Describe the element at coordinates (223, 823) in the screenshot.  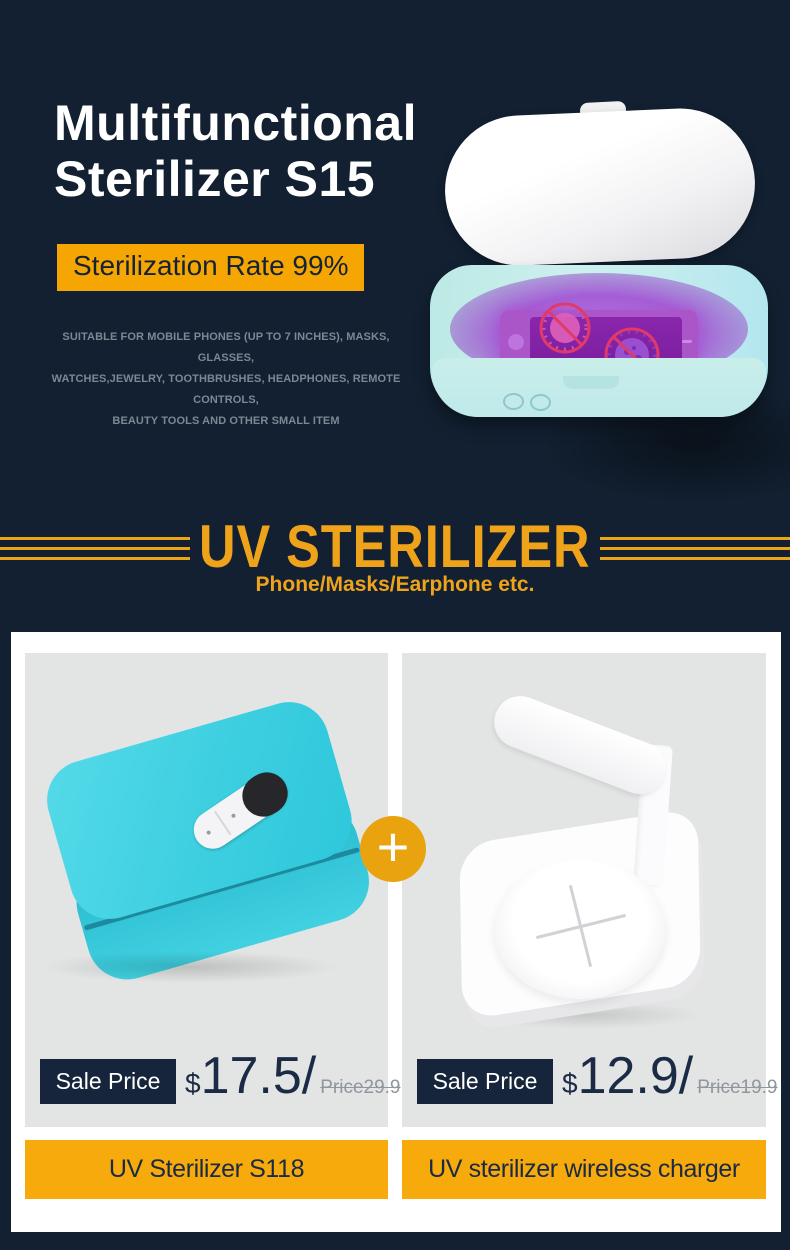
I see `button-divider` at that location.